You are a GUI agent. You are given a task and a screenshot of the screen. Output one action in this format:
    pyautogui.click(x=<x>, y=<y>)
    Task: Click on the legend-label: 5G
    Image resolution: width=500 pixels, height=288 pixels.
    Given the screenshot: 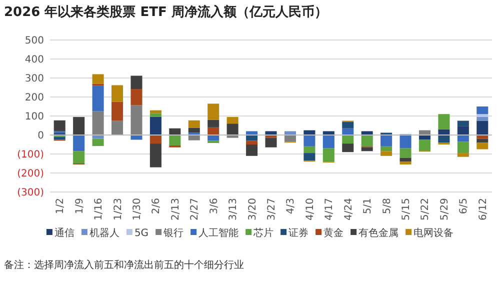 What is the action you would take?
    pyautogui.click(x=141, y=233)
    